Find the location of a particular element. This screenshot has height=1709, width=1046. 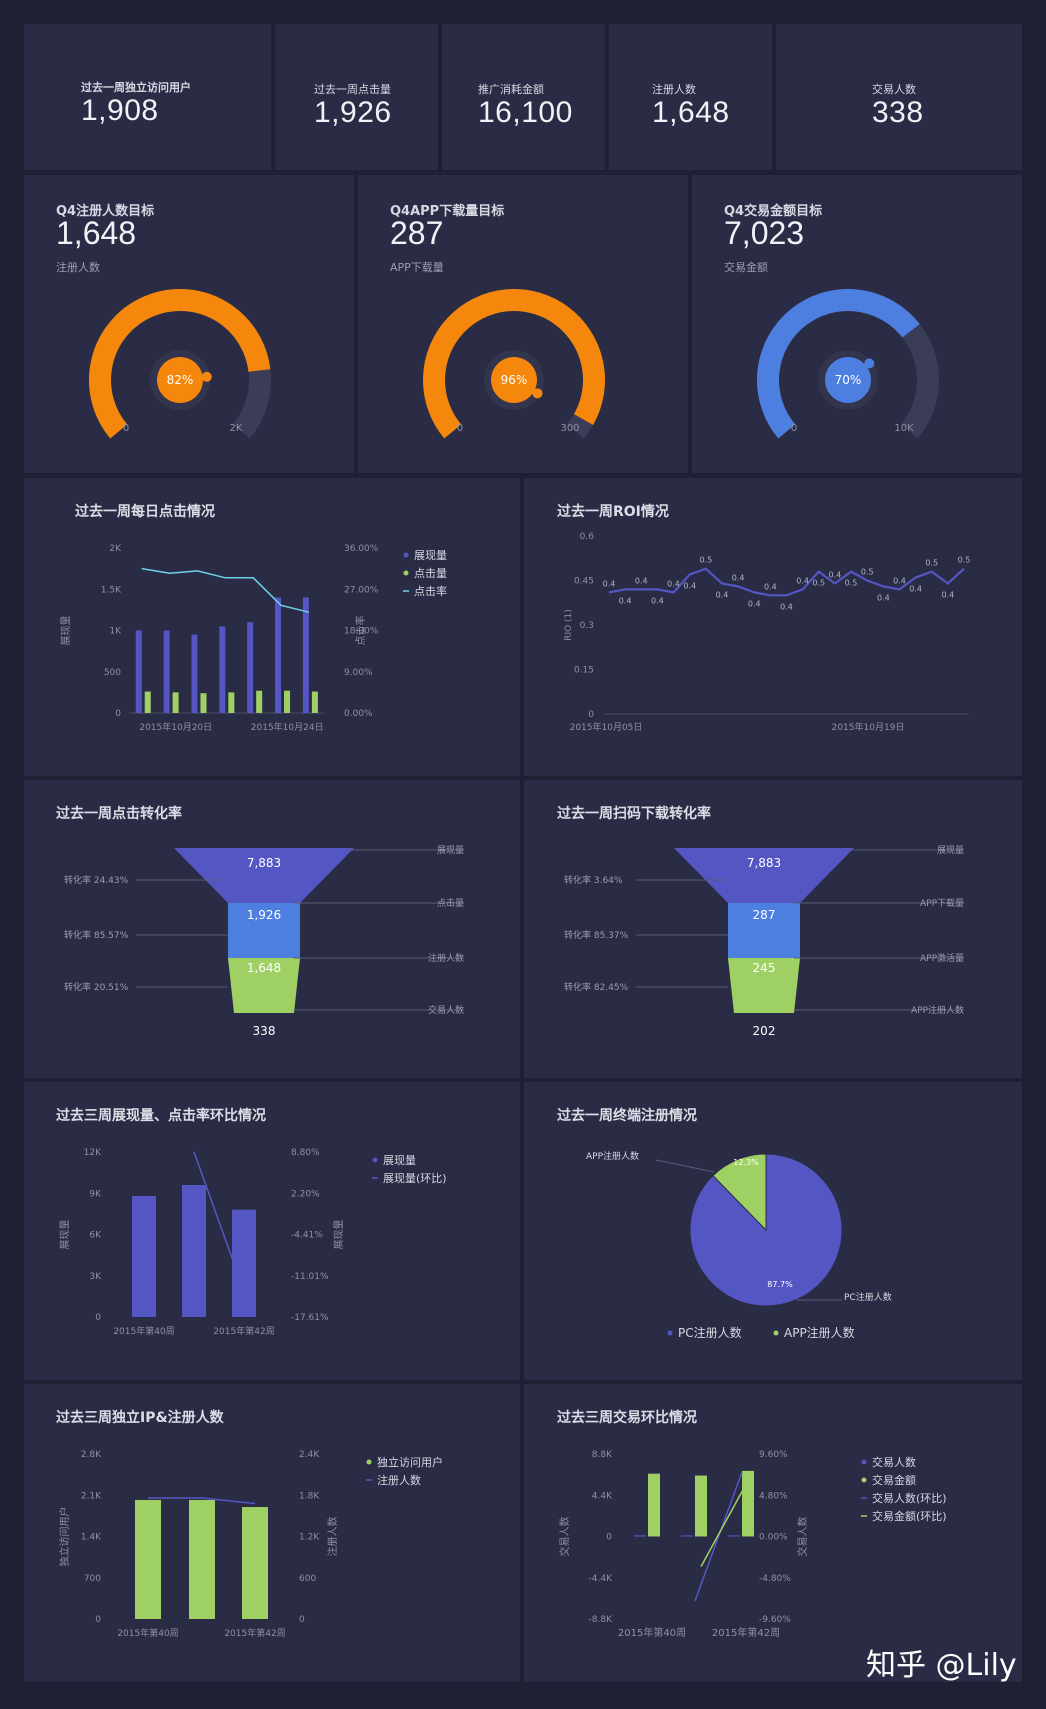

y-tick-label: 1K is located at coordinates (115, 632).